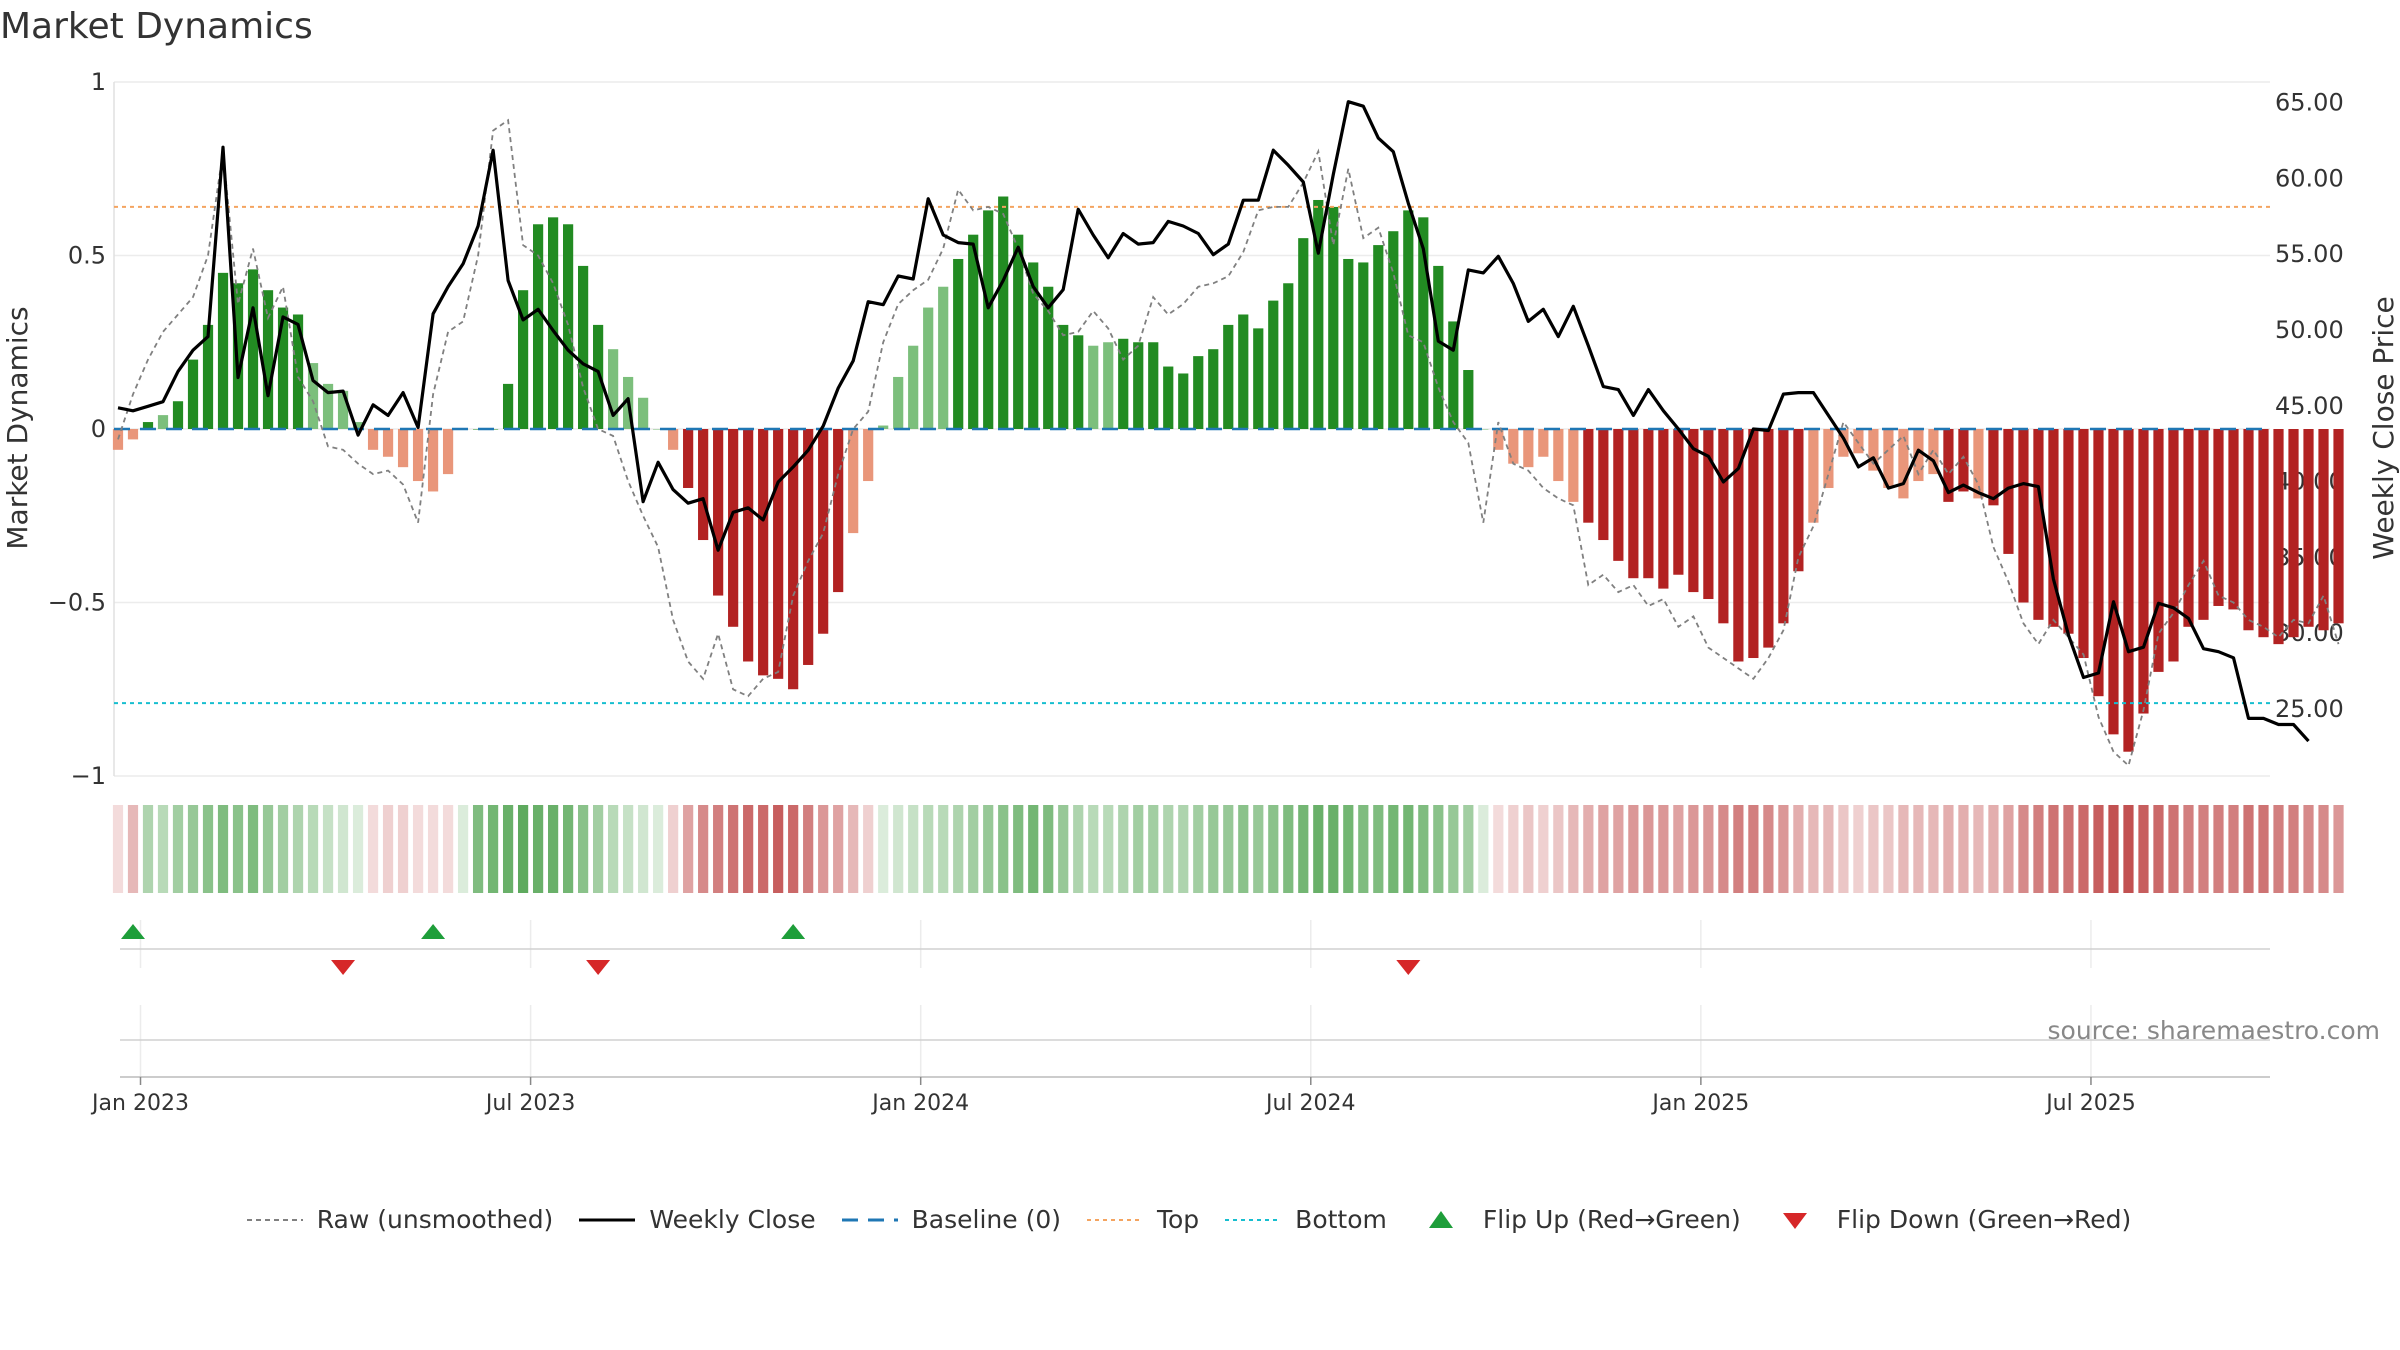 The width and height of the screenshot is (2400, 1350). I want to click on y-tick-label: 0.5, so click(87, 256).